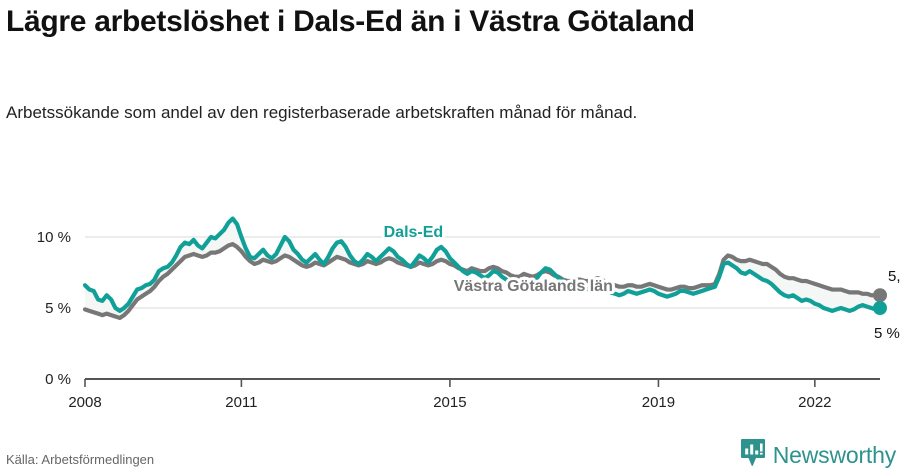  What do you see at coordinates (887, 333) in the screenshot?
I see `end-value-label-dals-ed: 5 %` at bounding box center [887, 333].